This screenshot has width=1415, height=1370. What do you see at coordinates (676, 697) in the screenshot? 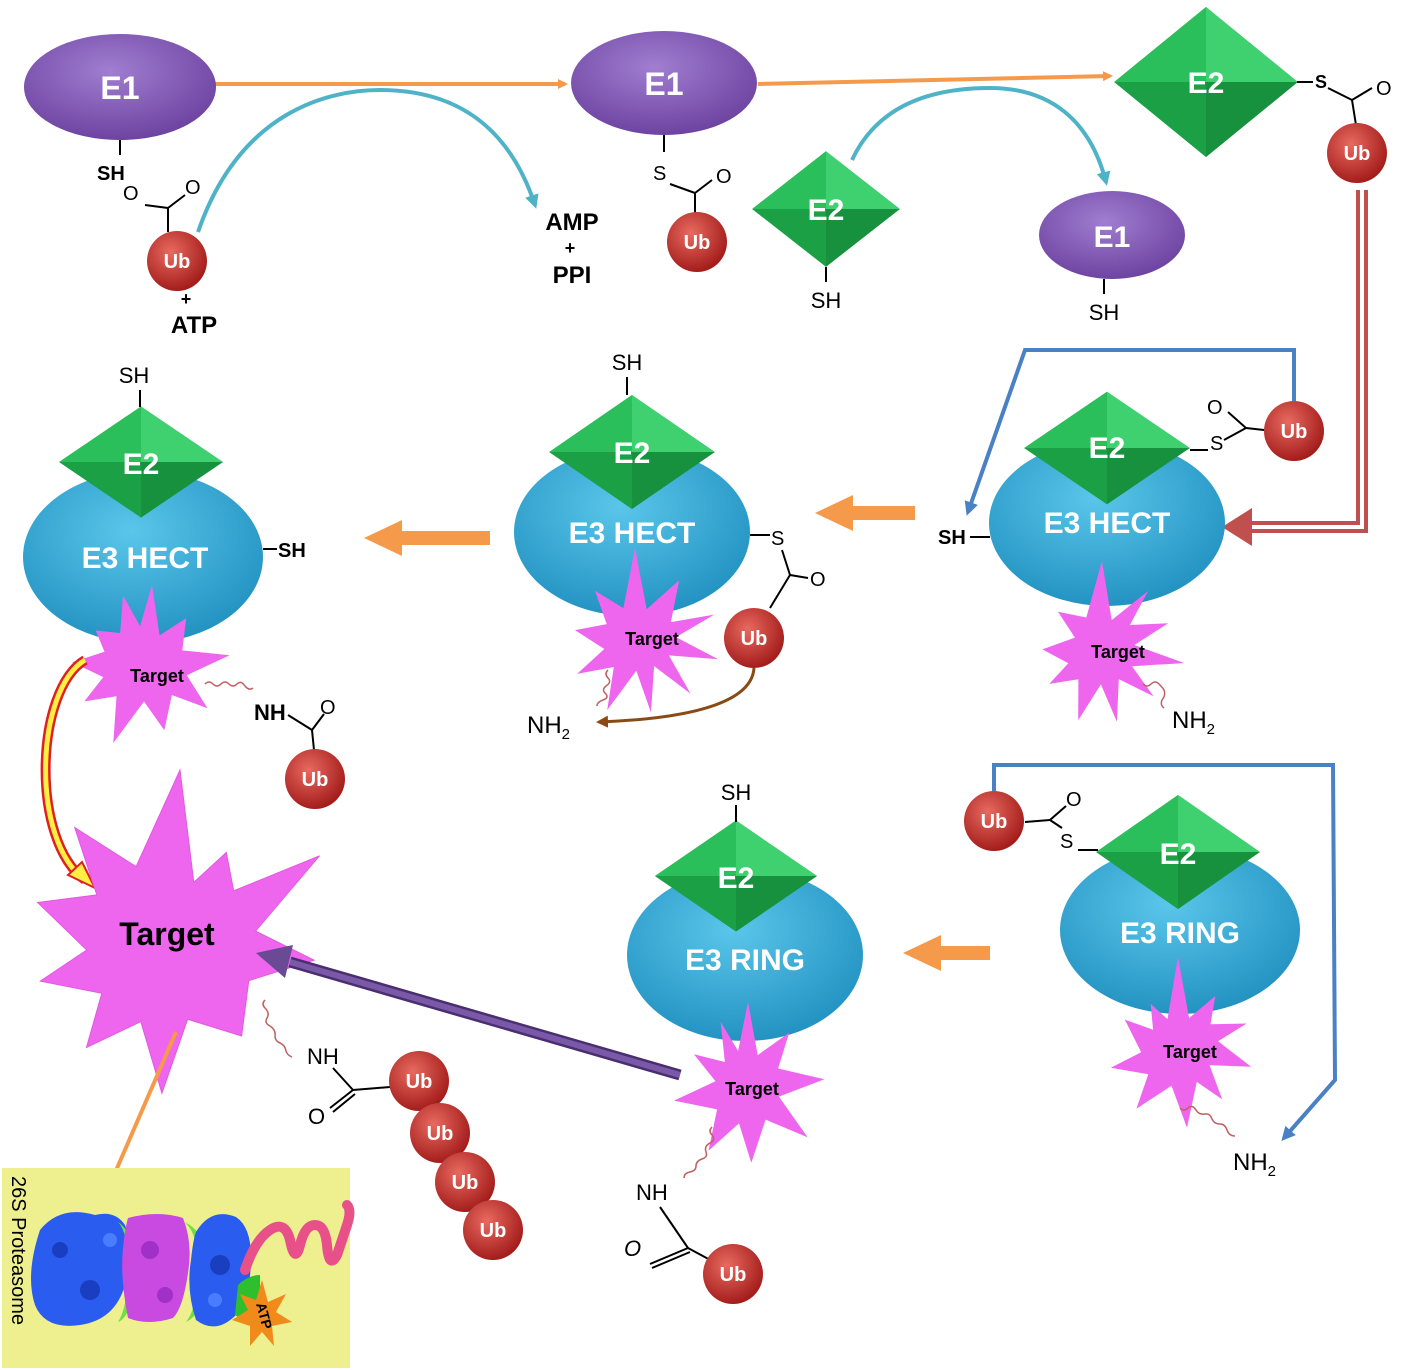
I see `arrow-ub-to-target` at bounding box center [676, 697].